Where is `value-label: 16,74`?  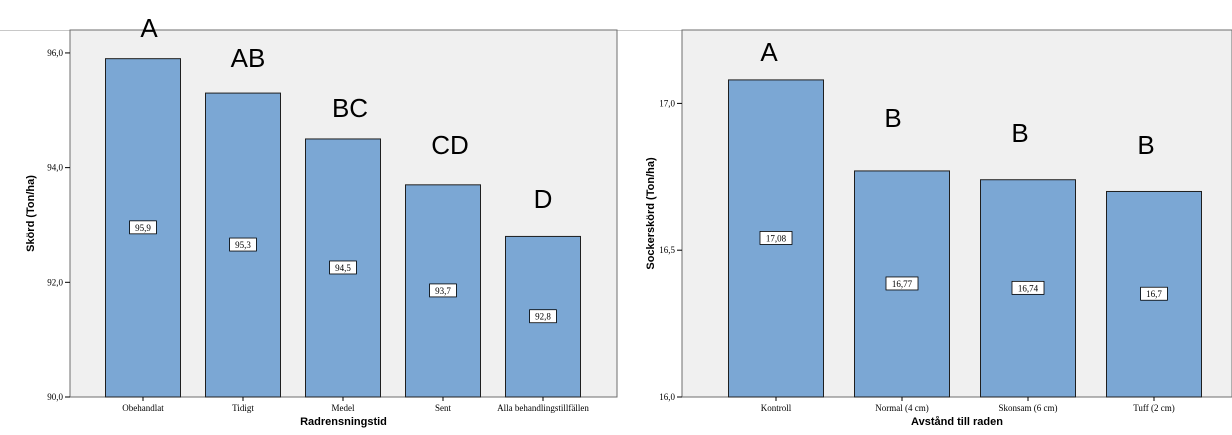 value-label: 16,74 is located at coordinates (1028, 288).